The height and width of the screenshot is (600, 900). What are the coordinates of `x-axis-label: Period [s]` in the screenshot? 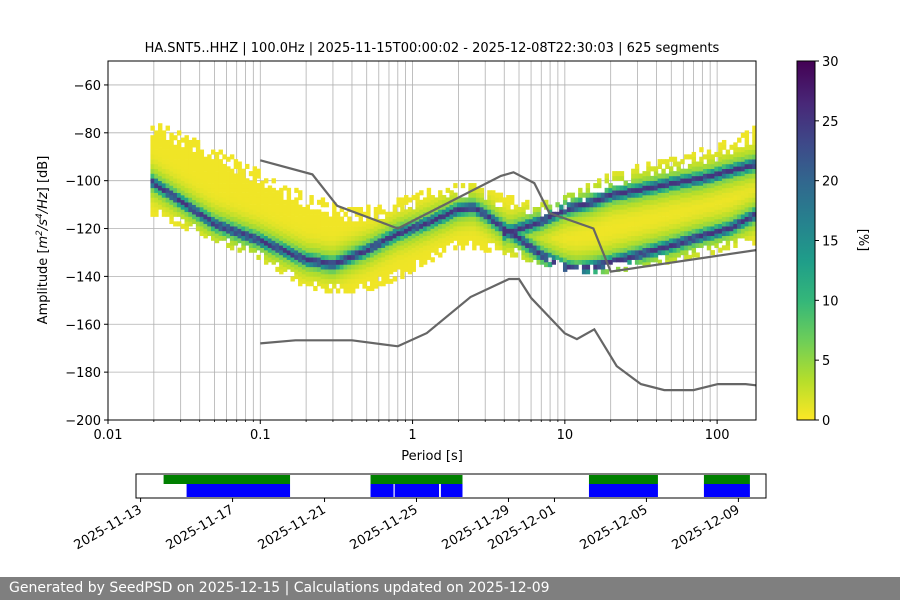 It's located at (432, 456).